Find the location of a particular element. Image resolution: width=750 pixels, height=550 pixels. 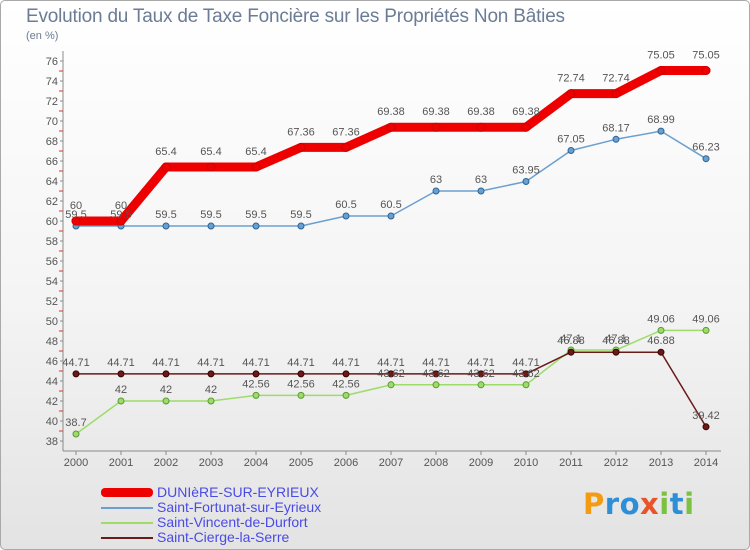

legend-item-saint-fortunat: Saint-Fortunat-sur-Eyrieux is located at coordinates (251, 507).